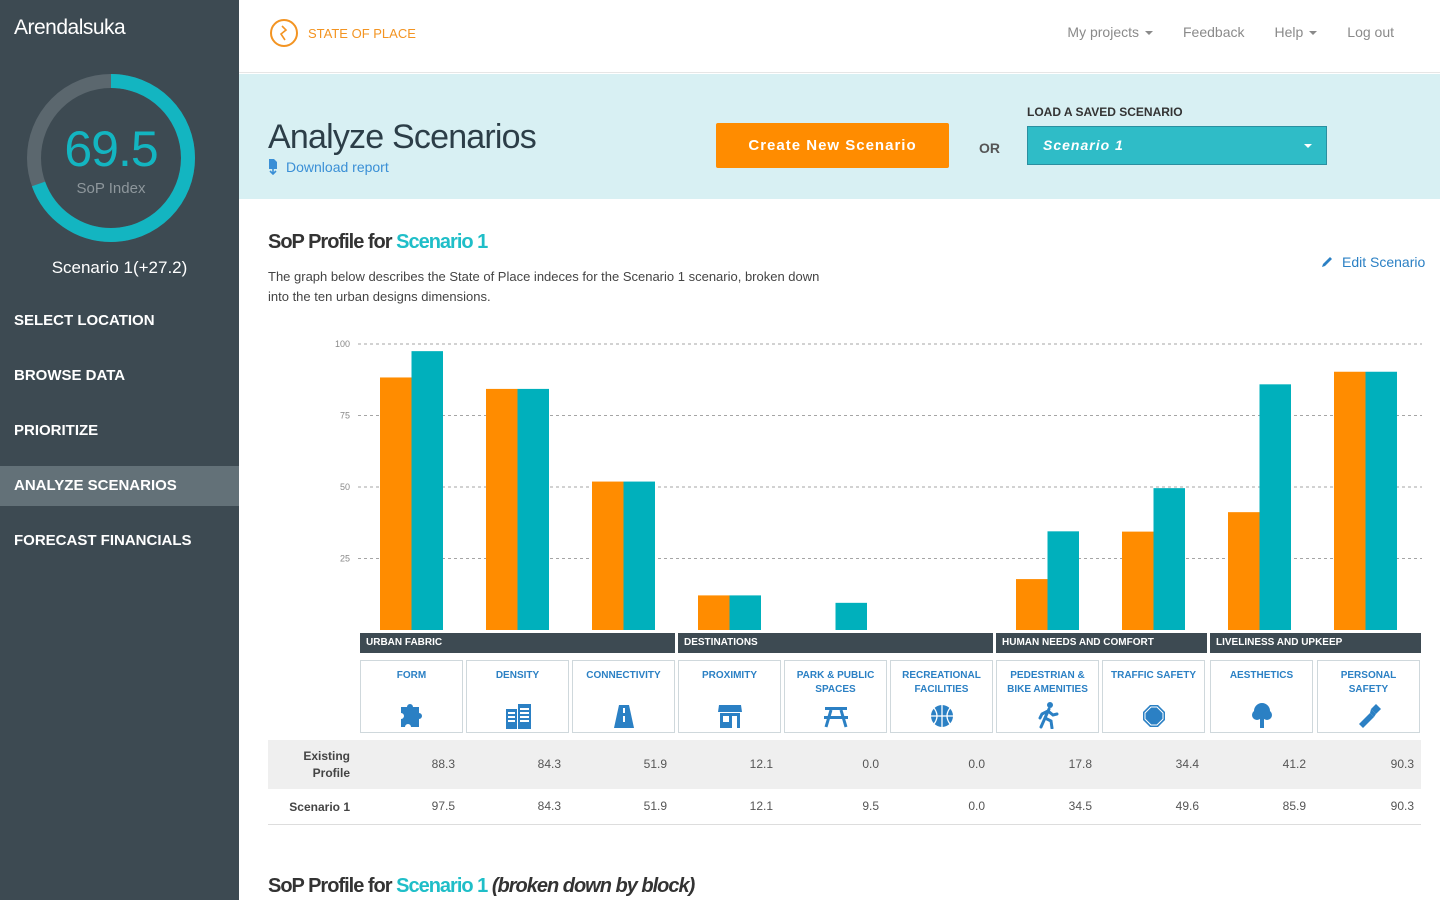 Image resolution: width=1440 pixels, height=900 pixels. I want to click on help-menu: Help, so click(1296, 32).